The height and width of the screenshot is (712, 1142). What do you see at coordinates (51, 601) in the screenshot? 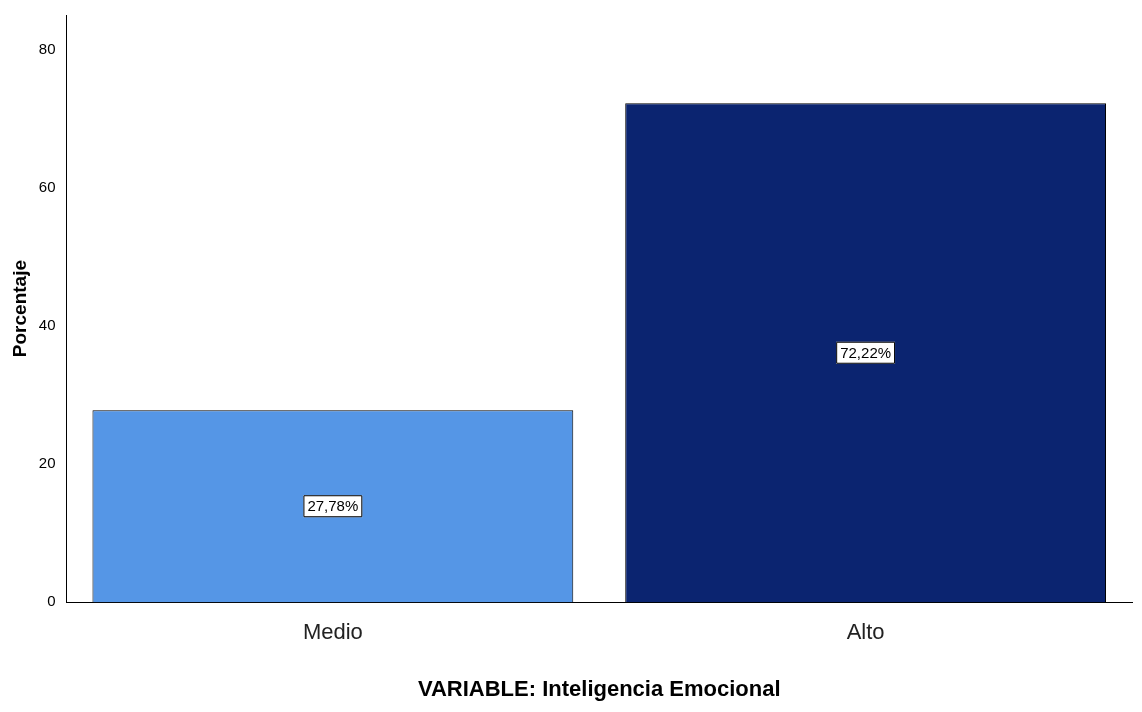
I see `y-tick-label: 0` at bounding box center [51, 601].